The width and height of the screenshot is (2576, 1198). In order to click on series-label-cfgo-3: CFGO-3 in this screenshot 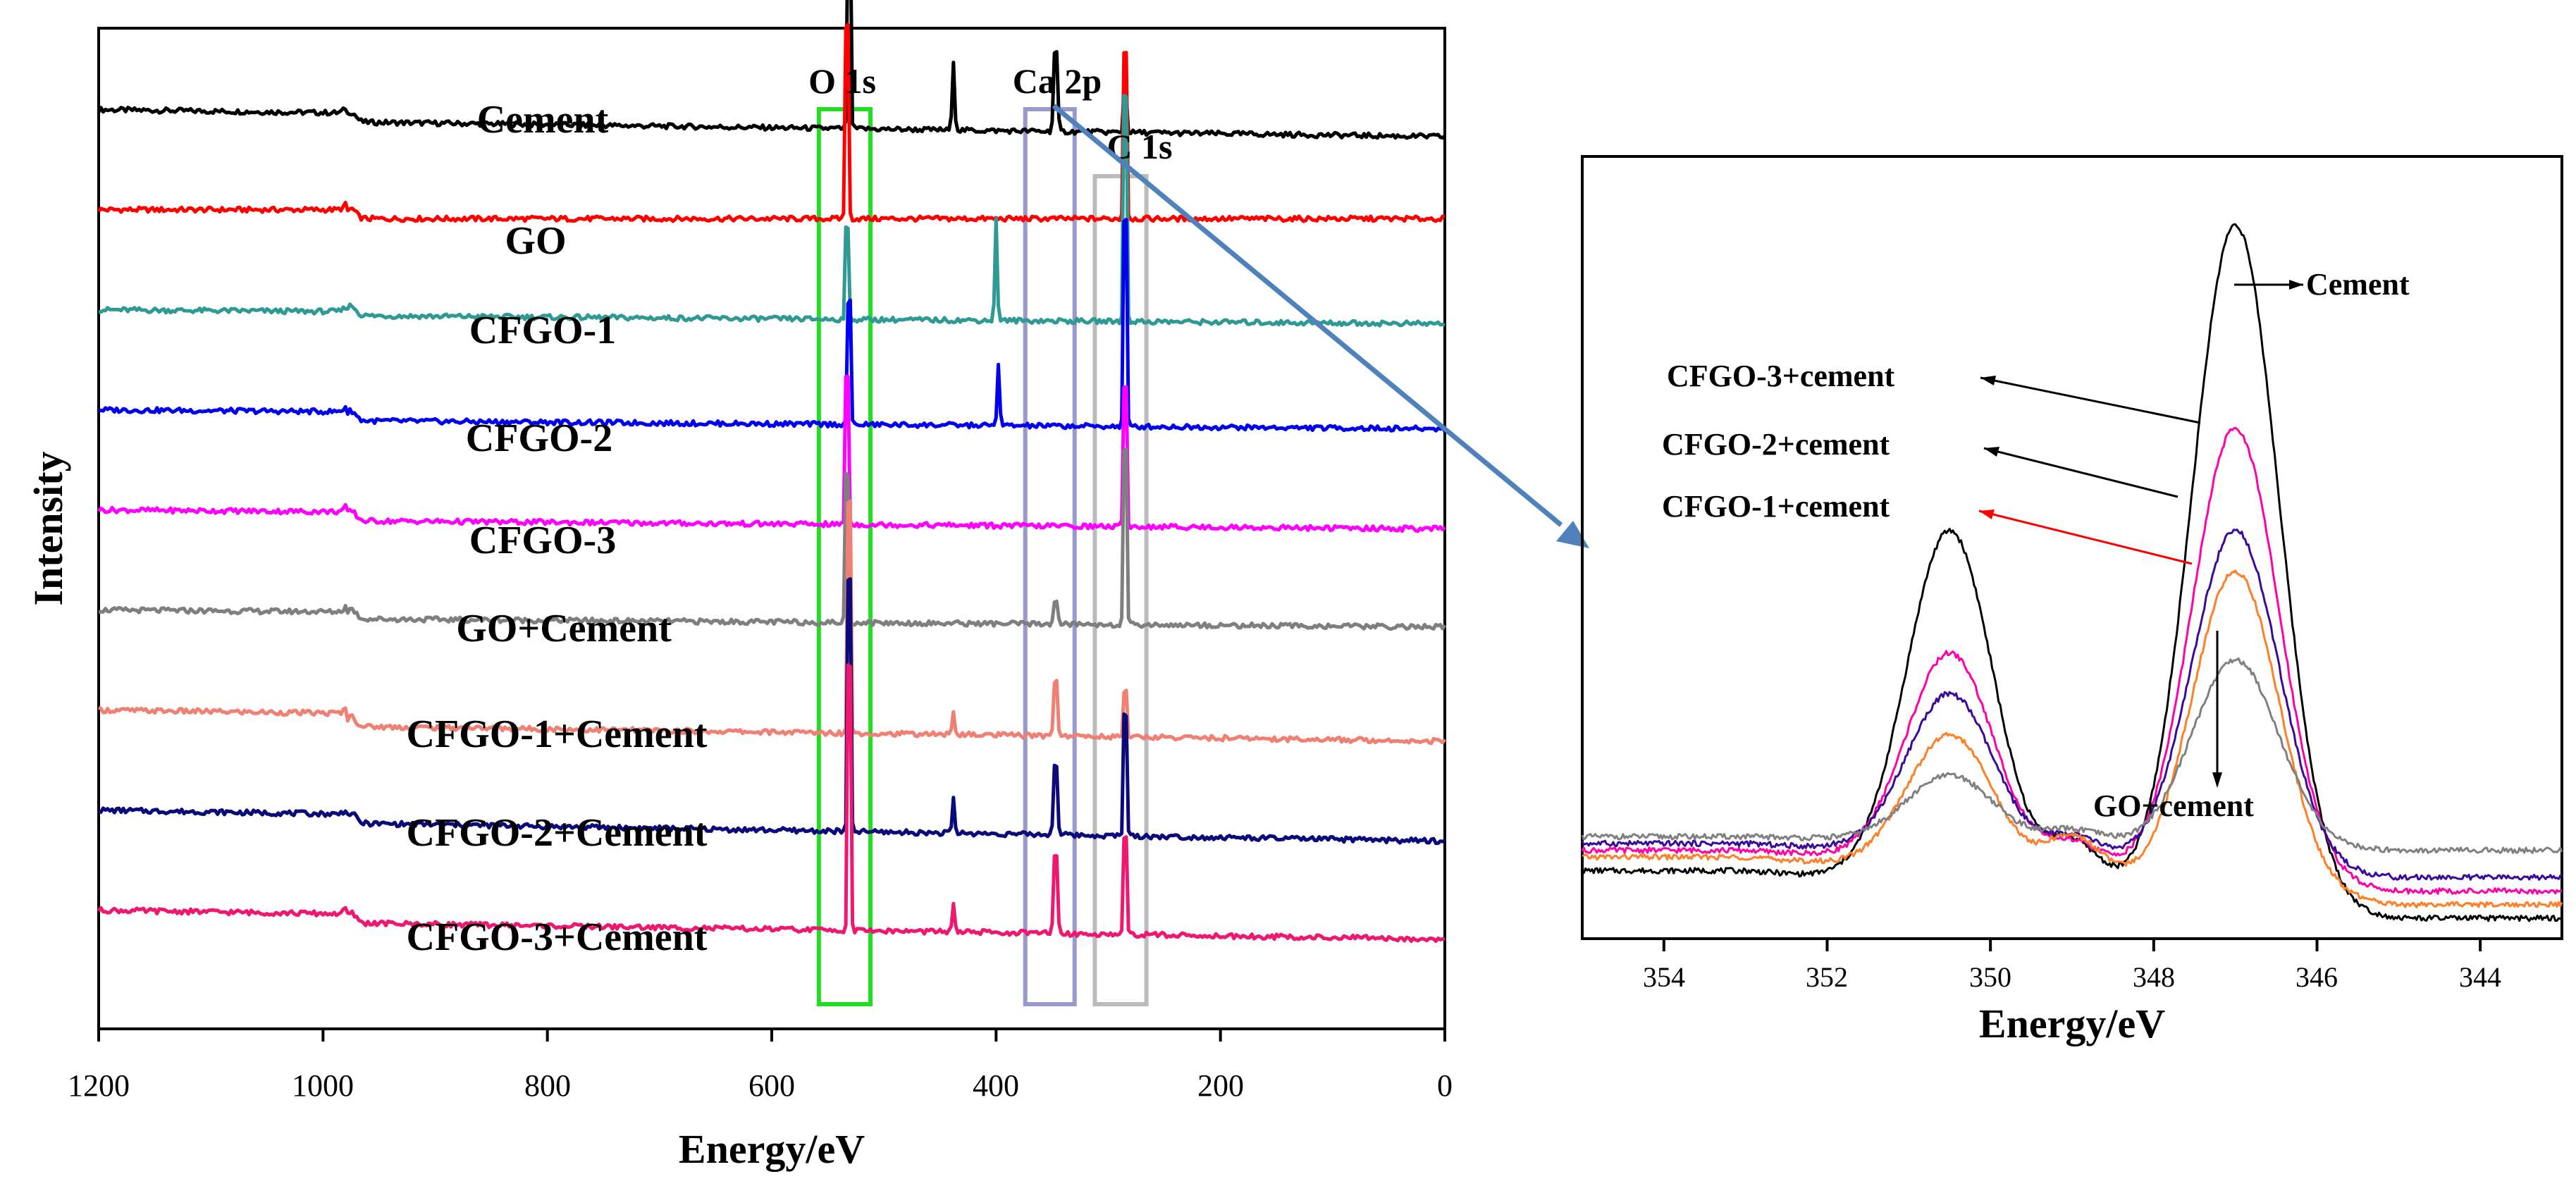, I will do `click(542, 540)`.